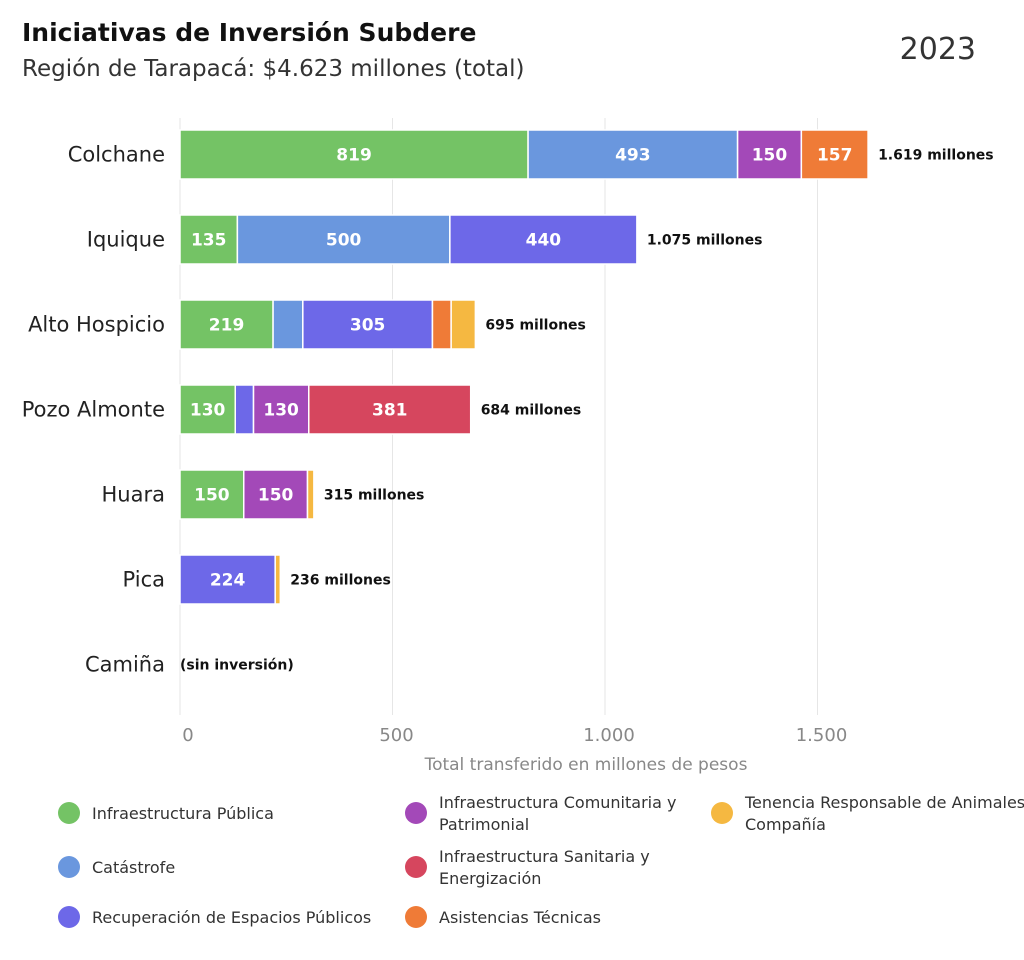 Image resolution: width=1024 pixels, height=960 pixels. I want to click on x-tick-label: 1.000, so click(609, 735).